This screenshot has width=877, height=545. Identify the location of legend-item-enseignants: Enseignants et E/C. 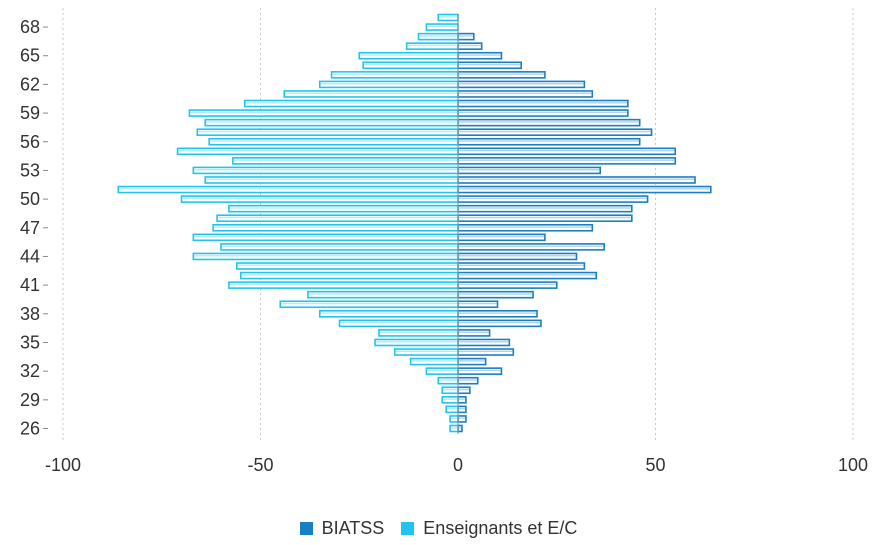
(489, 528).